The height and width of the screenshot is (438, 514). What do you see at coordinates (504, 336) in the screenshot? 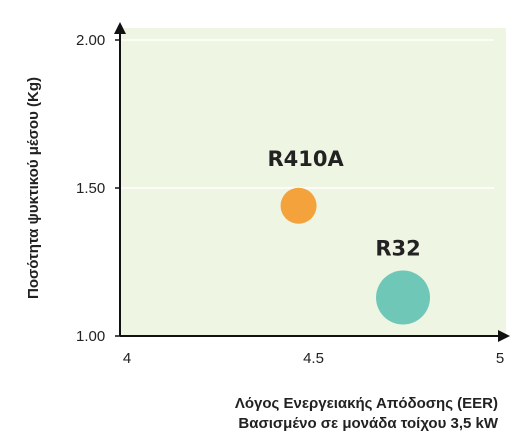
I see `x-axis-arrow-icon` at bounding box center [504, 336].